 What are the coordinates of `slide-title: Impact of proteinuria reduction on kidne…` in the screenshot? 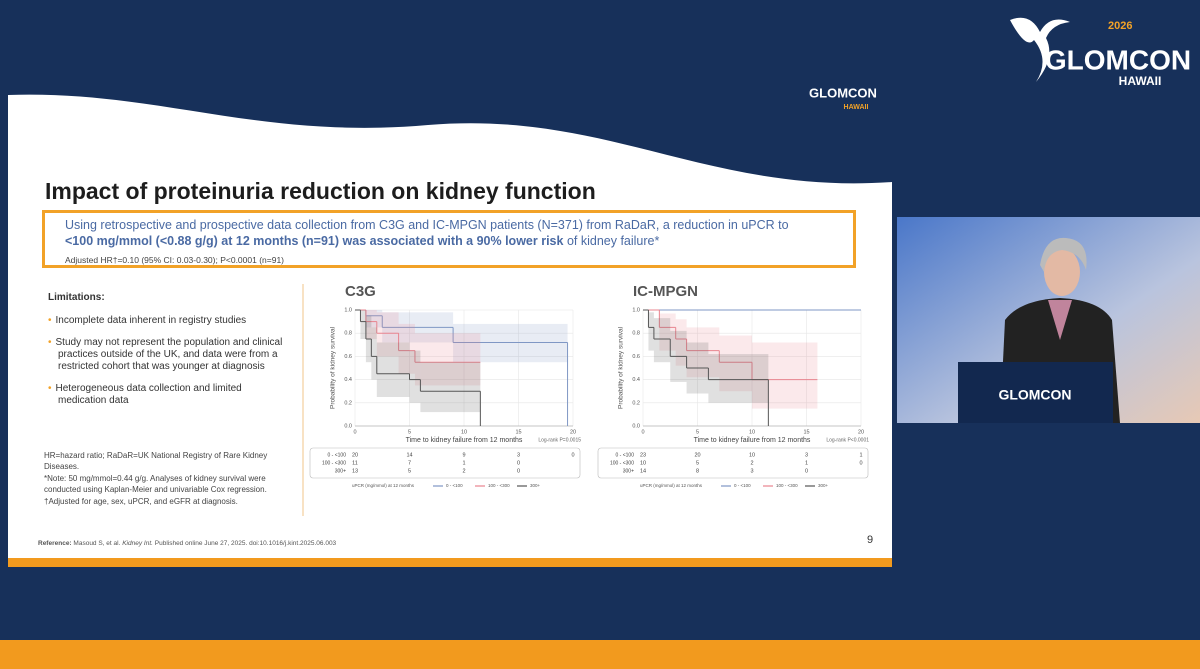 It's located at (320, 191).